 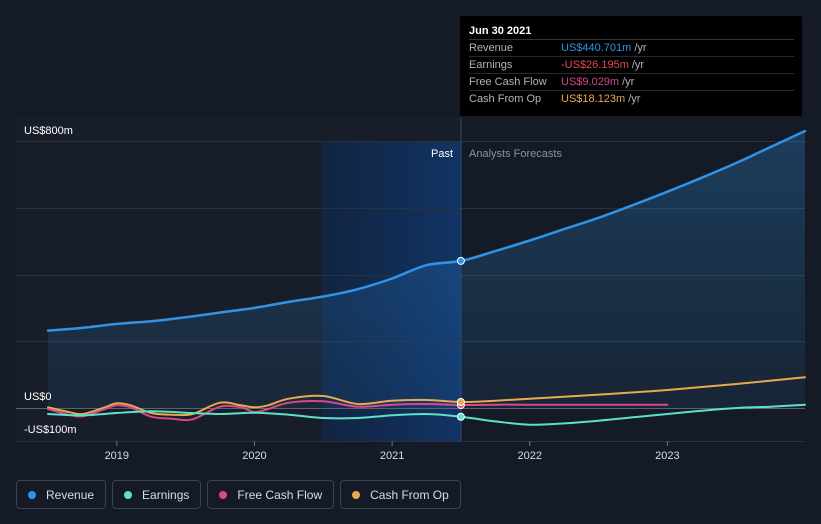 I want to click on tooltip-date: Jun 30 2021, so click(x=631, y=32).